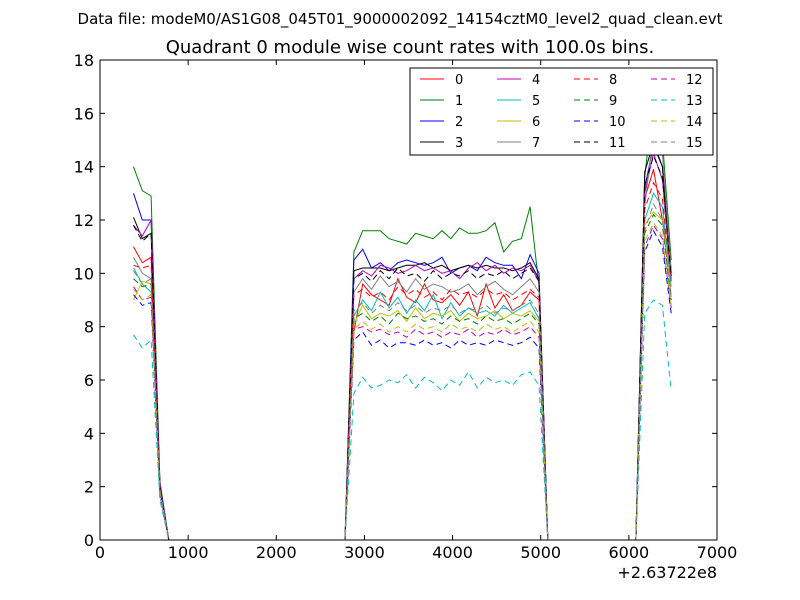 The image size is (800, 600). I want to click on y-tick-label: 12, so click(84, 220).